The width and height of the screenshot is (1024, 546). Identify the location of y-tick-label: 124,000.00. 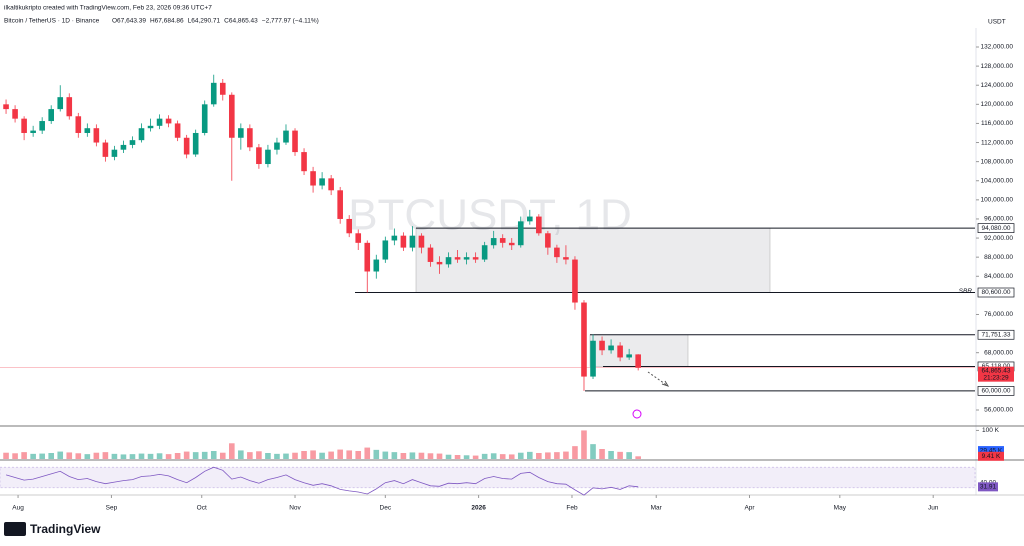
(996, 85).